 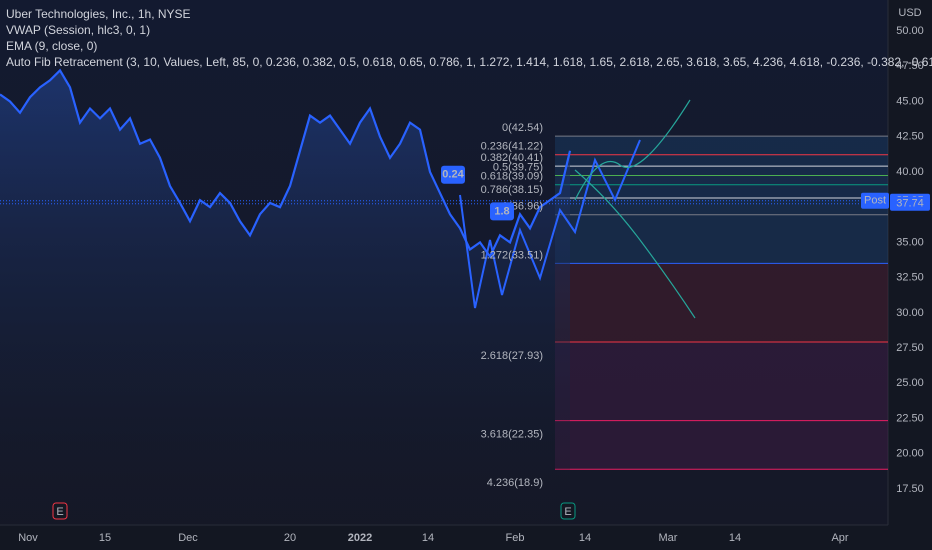 What do you see at coordinates (188, 538) in the screenshot?
I see `time-tick-label: Dec` at bounding box center [188, 538].